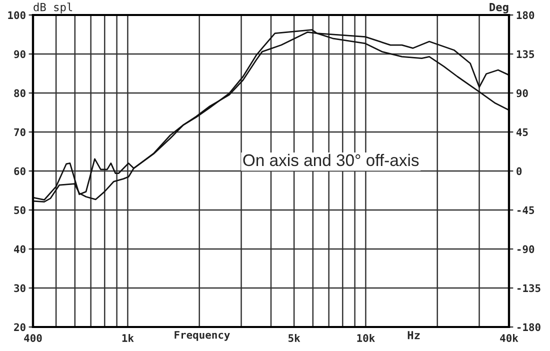  Describe the element at coordinates (522, 132) in the screenshot. I see `y2-tick-label: 45` at that location.